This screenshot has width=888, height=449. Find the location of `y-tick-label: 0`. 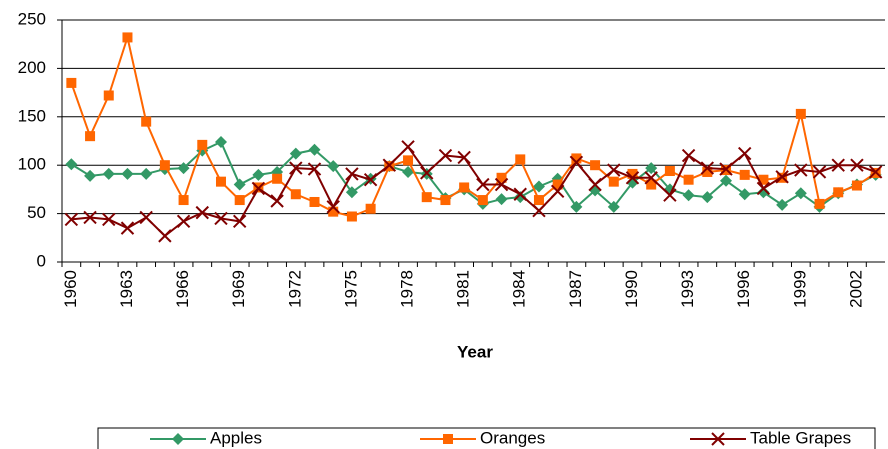

y-tick-label: 0 is located at coordinates (41, 260).